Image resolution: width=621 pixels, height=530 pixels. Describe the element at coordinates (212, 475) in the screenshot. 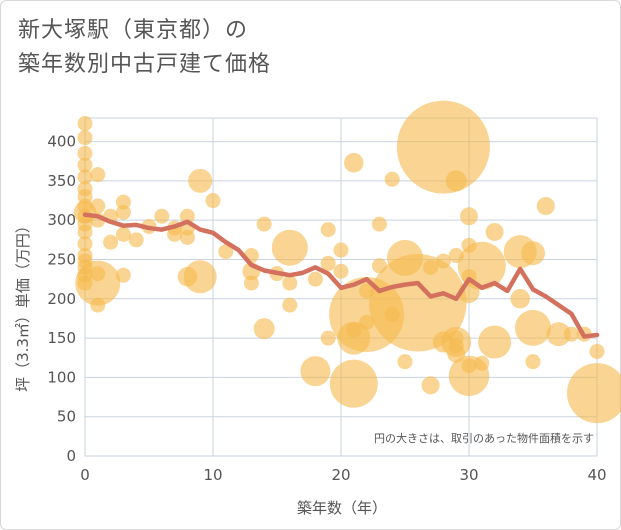

I see `x-tick-label: 10` at that location.